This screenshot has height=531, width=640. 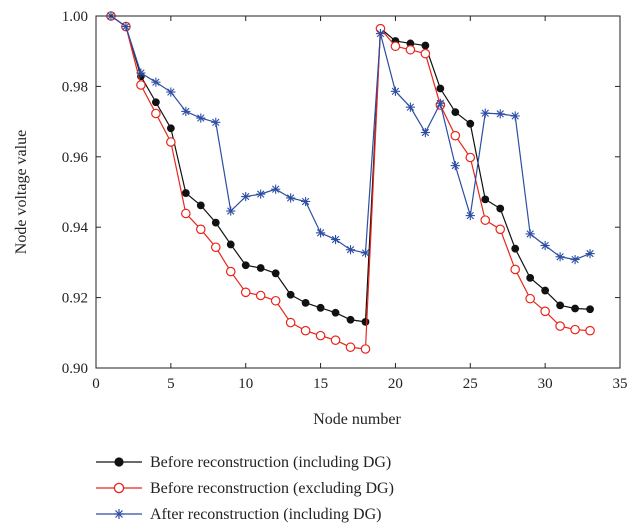 What do you see at coordinates (75, 299) in the screenshot?
I see `y-tick-label: 0.92` at bounding box center [75, 299].